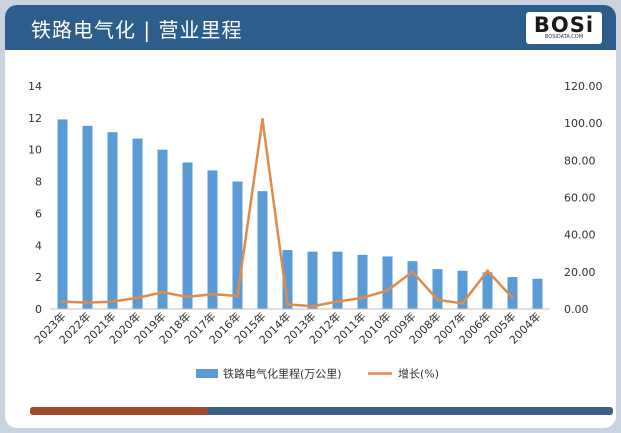  Describe the element at coordinates (35, 198) in the screenshot. I see `left-axis: 0 2 4 6 8 10 12 14` at that location.